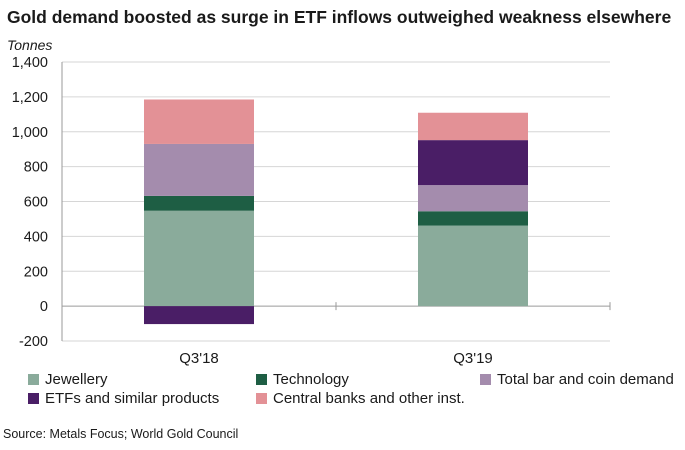 The image size is (685, 450). Describe the element at coordinates (132, 398) in the screenshot. I see `legend-label: ETFs and similar products` at that location.